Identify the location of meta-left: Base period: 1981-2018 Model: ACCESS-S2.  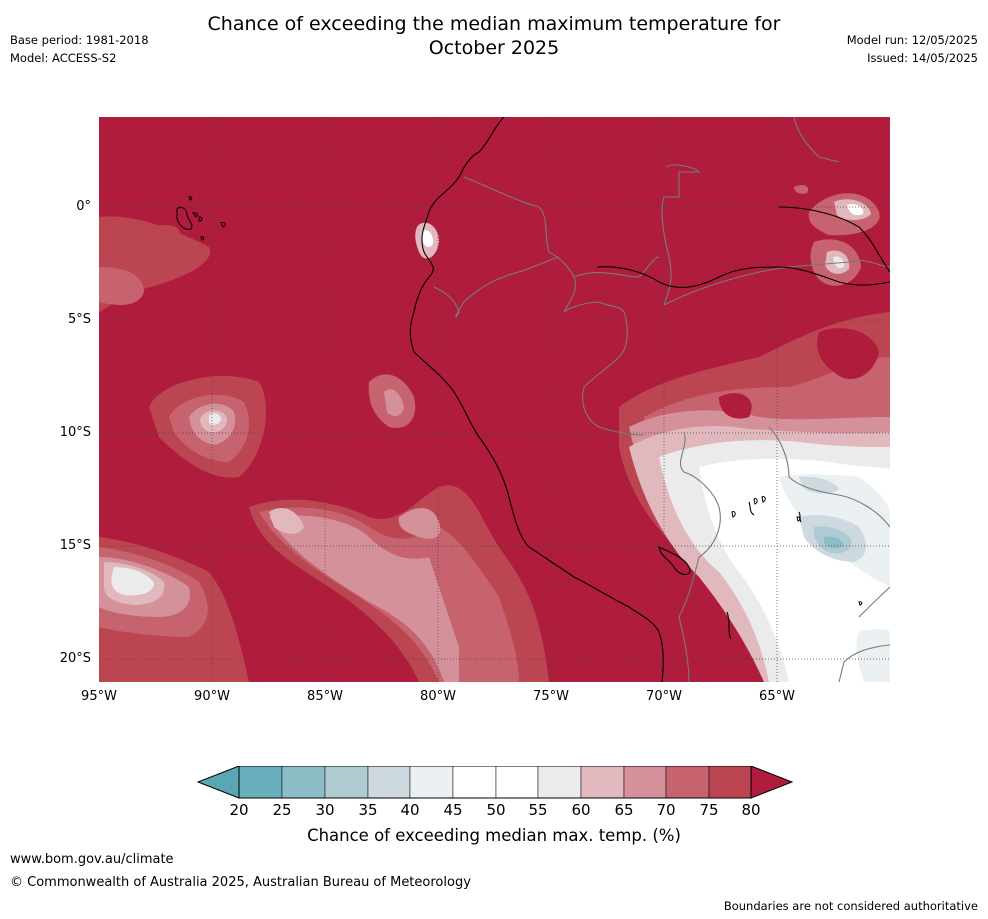
(79, 49).